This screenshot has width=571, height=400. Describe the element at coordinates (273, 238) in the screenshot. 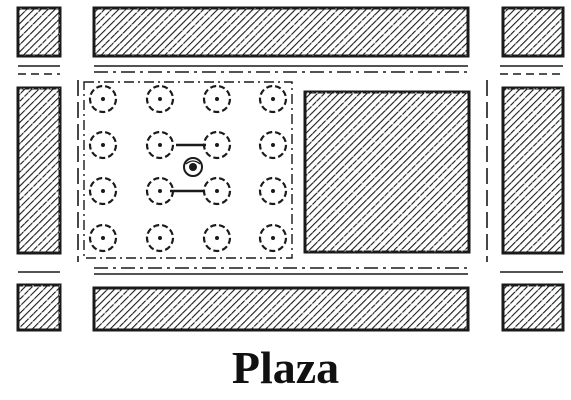

I see `tree-r4-c4` at that location.